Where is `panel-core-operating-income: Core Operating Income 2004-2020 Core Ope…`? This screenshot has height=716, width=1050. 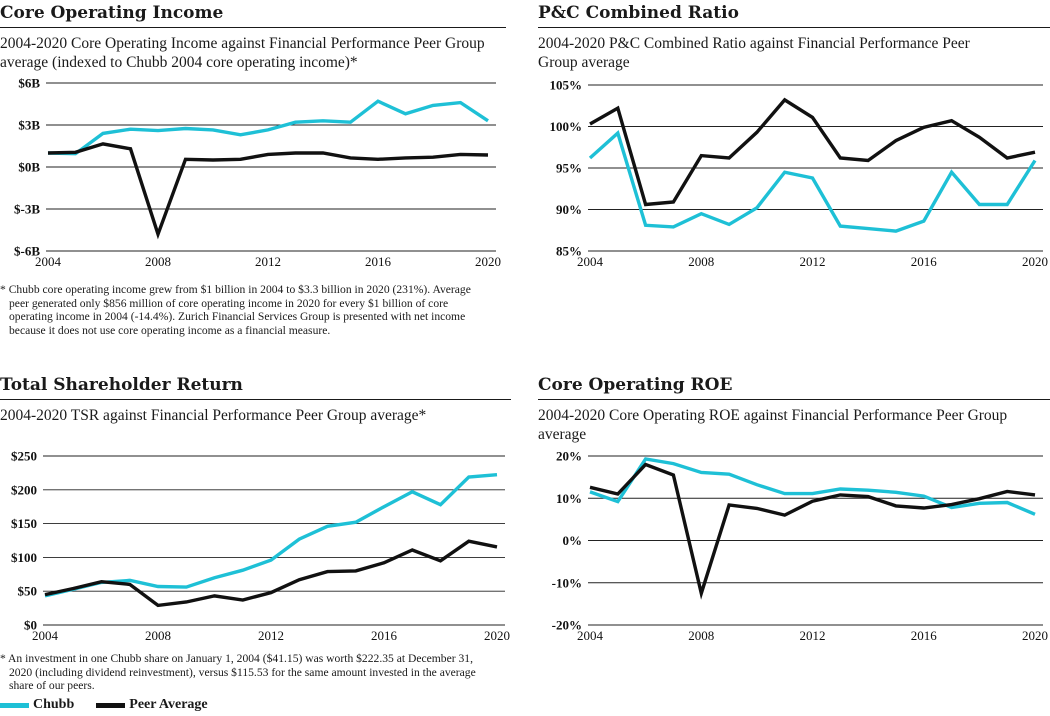 panel-core-operating-income: Core Operating Income 2004-2020 Core Ope… is located at coordinates (253, 37).